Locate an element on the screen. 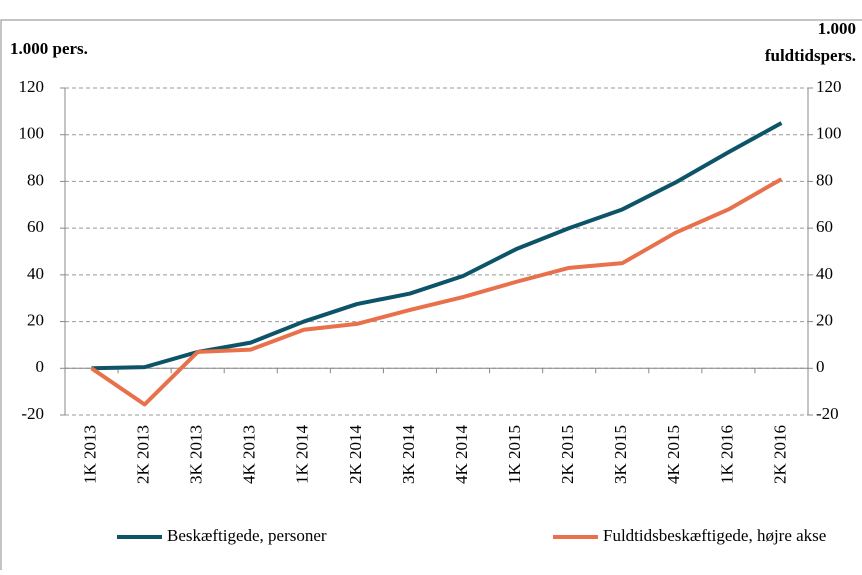 The width and height of the screenshot is (862, 575). y2-tick-label: 80 is located at coordinates (824, 179).